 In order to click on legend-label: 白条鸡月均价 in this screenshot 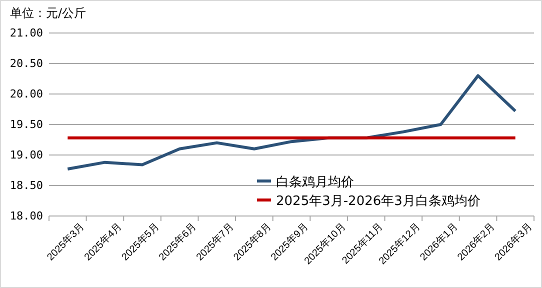, I will do `click(315, 182)`.